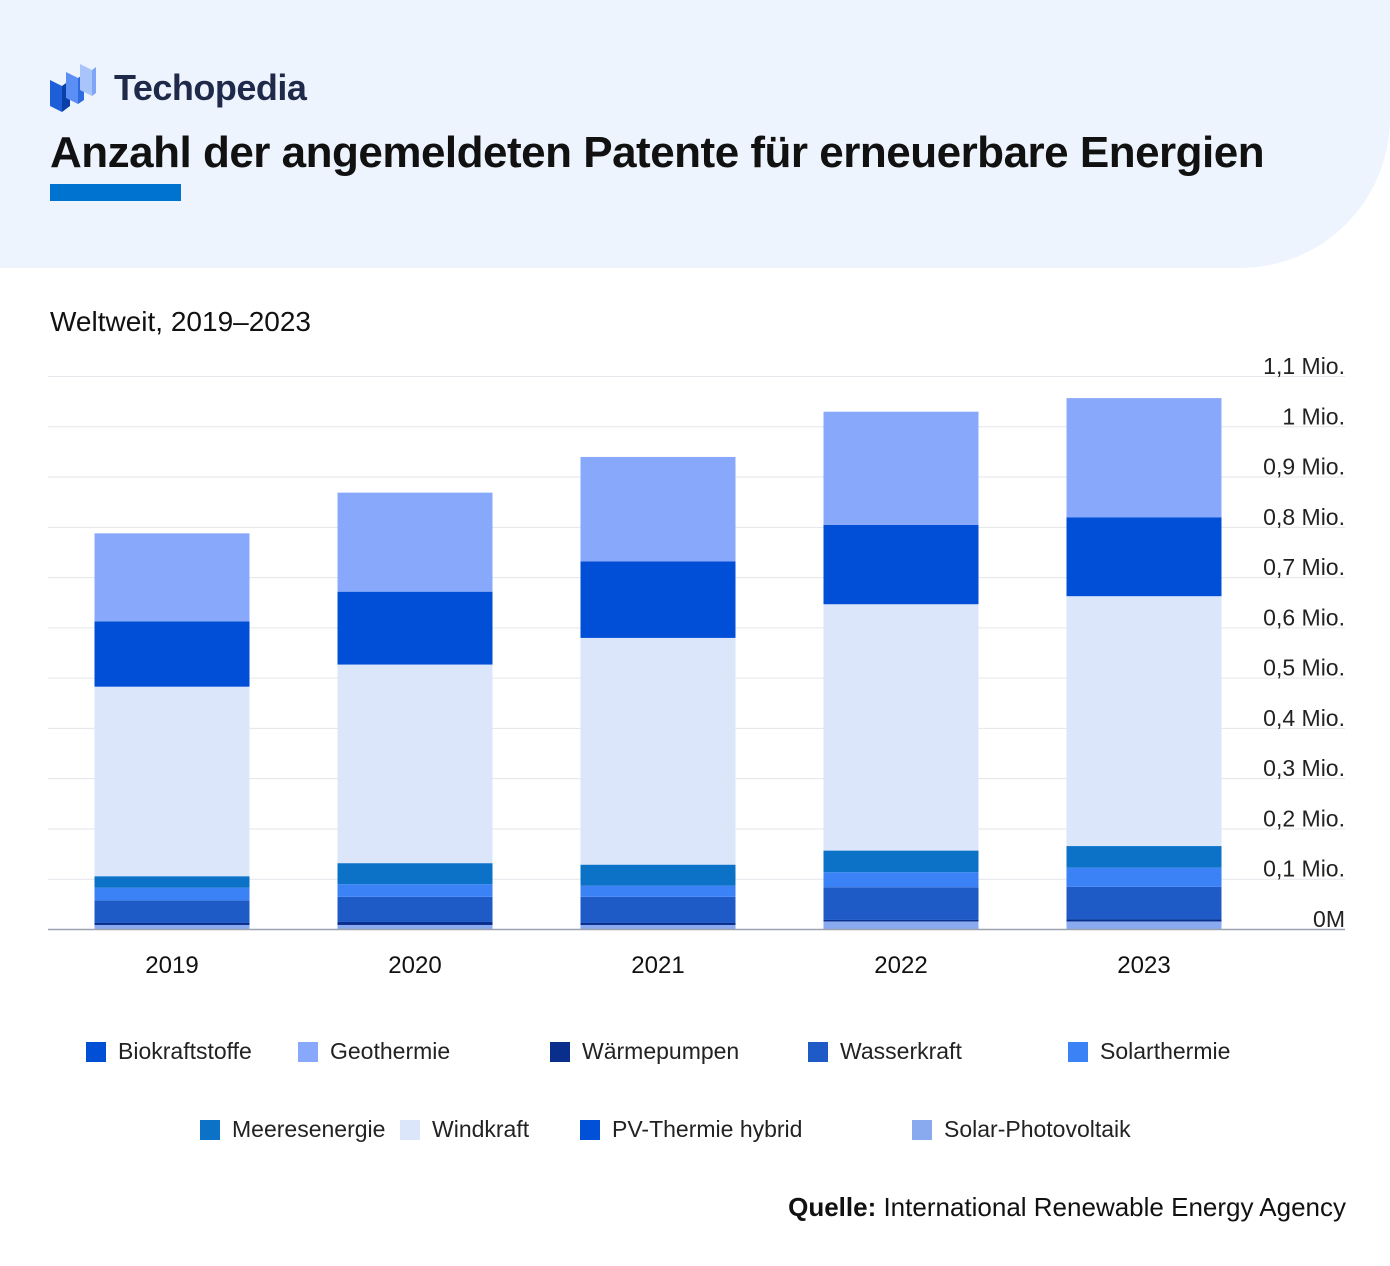 The width and height of the screenshot is (1390, 1266). Describe the element at coordinates (1304, 617) in the screenshot. I see `y-tick-label: 0,6 Mio.` at that location.